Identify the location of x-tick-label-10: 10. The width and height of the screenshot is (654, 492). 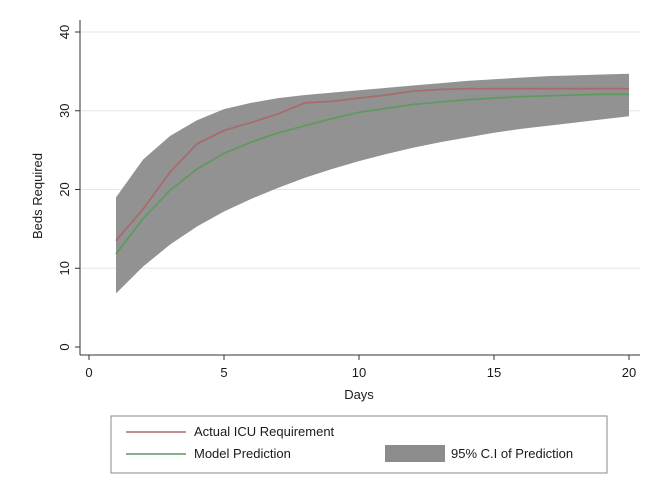
(359, 372).